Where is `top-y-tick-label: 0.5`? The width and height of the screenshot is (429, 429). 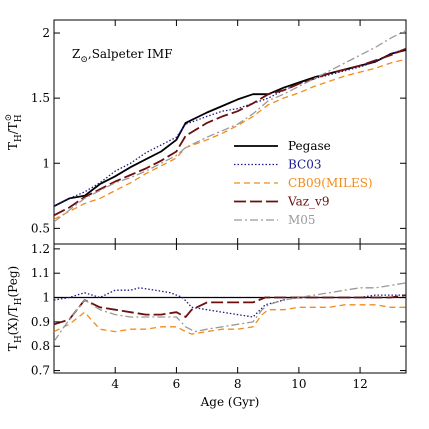
top-y-tick-label: 0.5 is located at coordinates (40, 228).